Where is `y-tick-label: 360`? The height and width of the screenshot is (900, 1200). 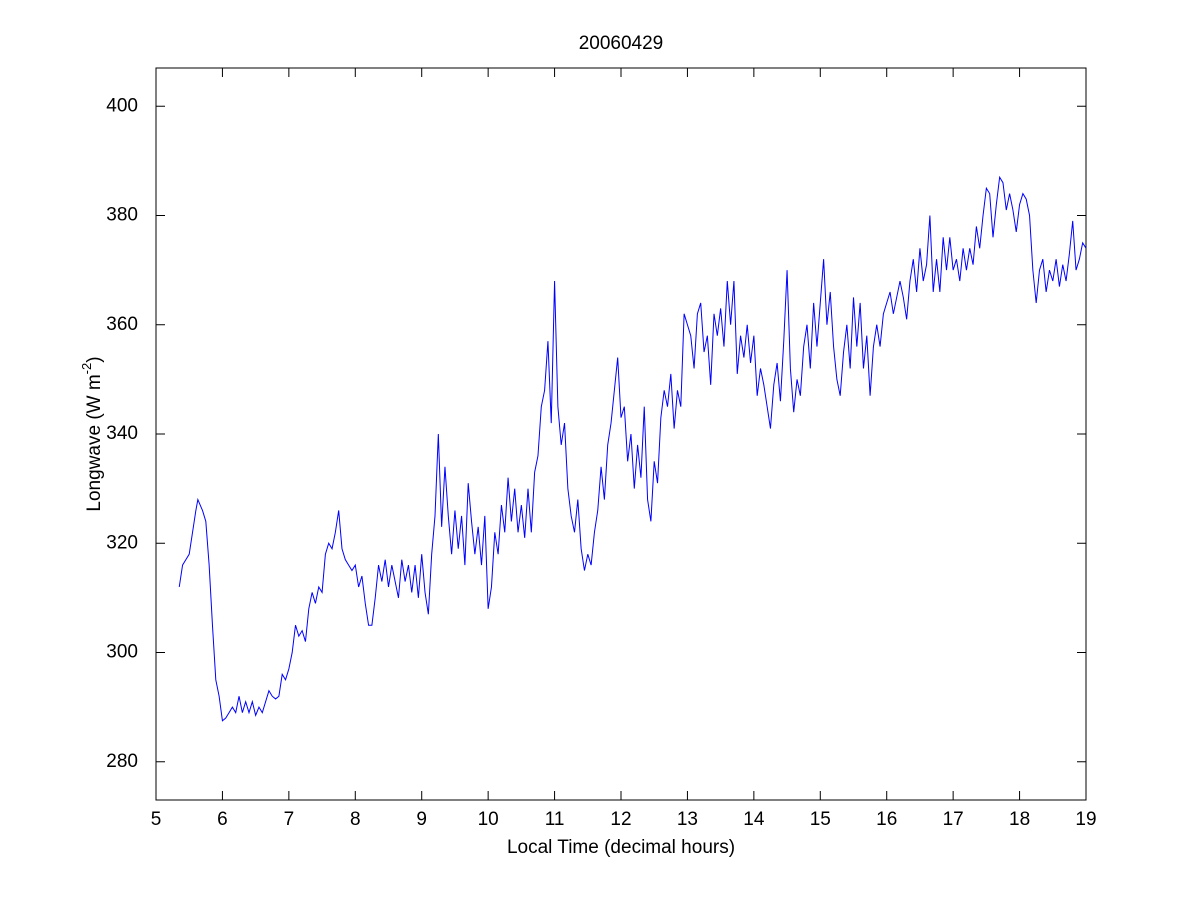 y-tick-label: 360 is located at coordinates (122, 324).